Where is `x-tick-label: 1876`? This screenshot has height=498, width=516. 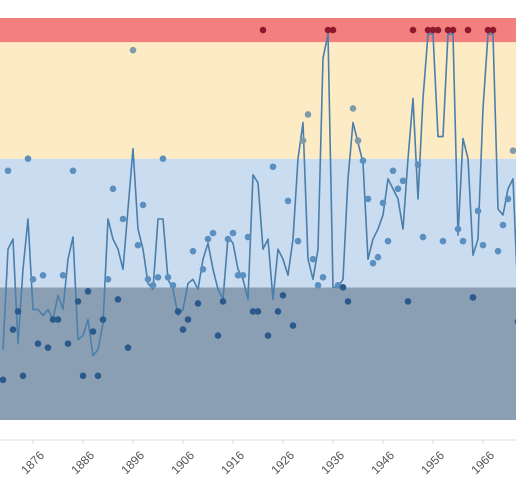 x-tick-label: 1876 is located at coordinates (32, 462).